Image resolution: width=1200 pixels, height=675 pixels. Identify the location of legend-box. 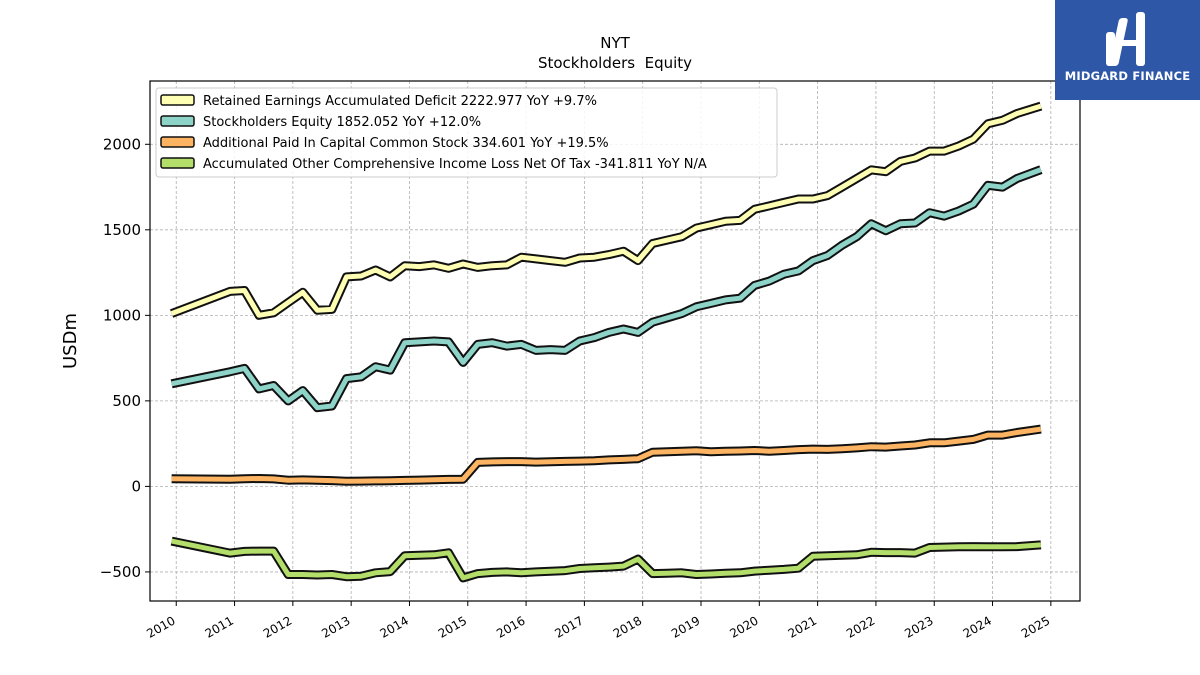
(466, 132).